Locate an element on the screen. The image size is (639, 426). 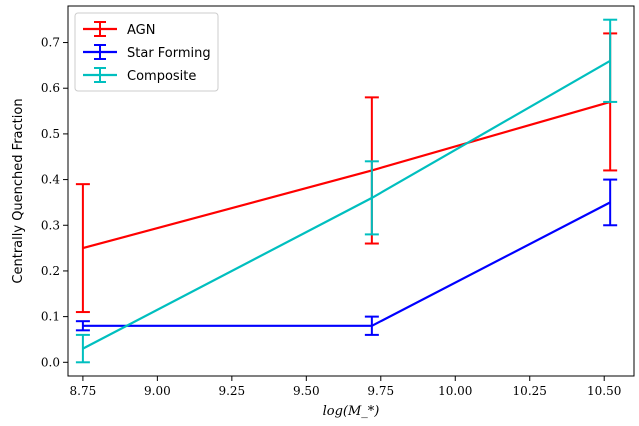
y-tick-label: 0.4 is located at coordinates (50, 180).